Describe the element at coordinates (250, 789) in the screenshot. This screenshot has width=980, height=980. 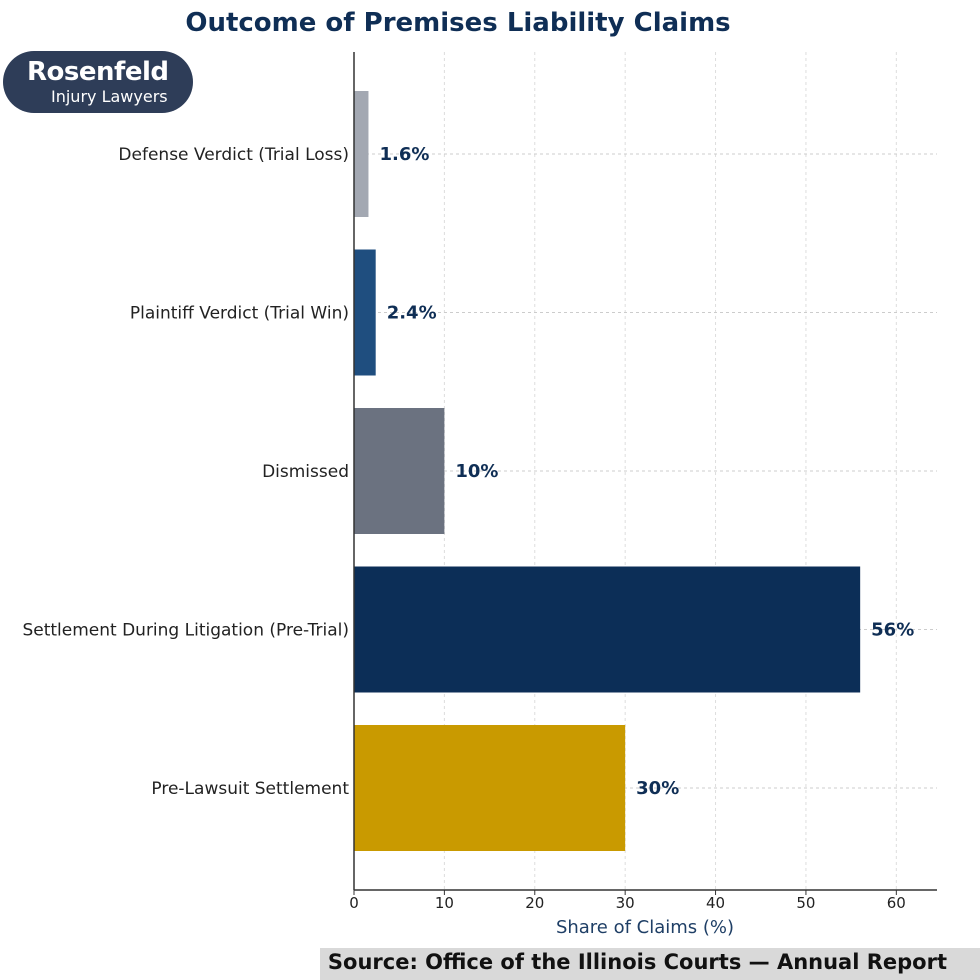
I see `category-label: Pre-Lawsuit Settlement` at that location.